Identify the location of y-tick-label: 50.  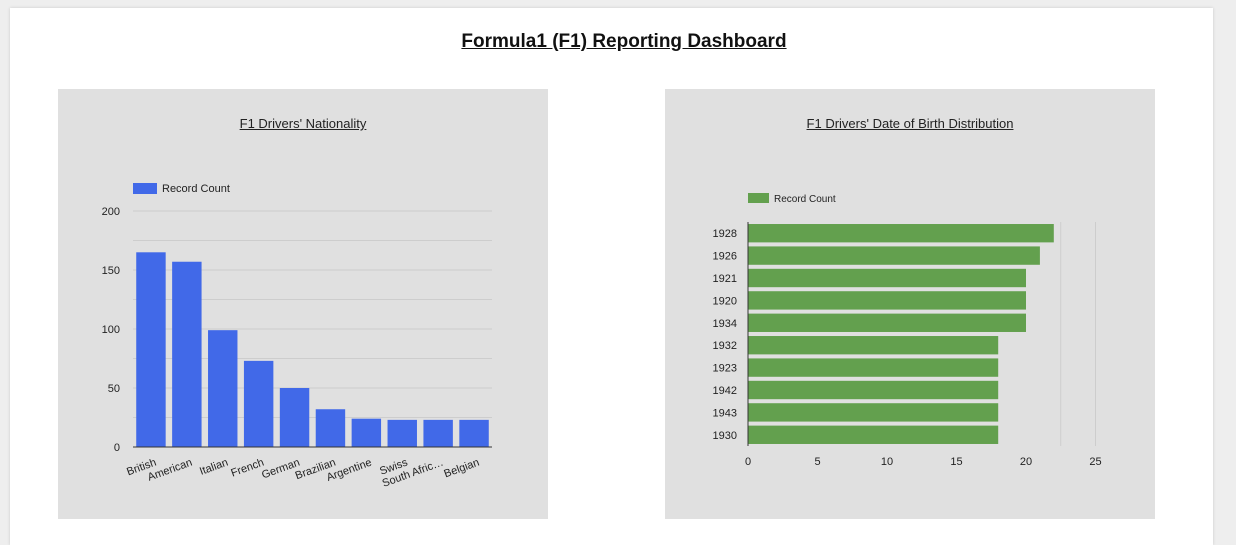
(114, 389).